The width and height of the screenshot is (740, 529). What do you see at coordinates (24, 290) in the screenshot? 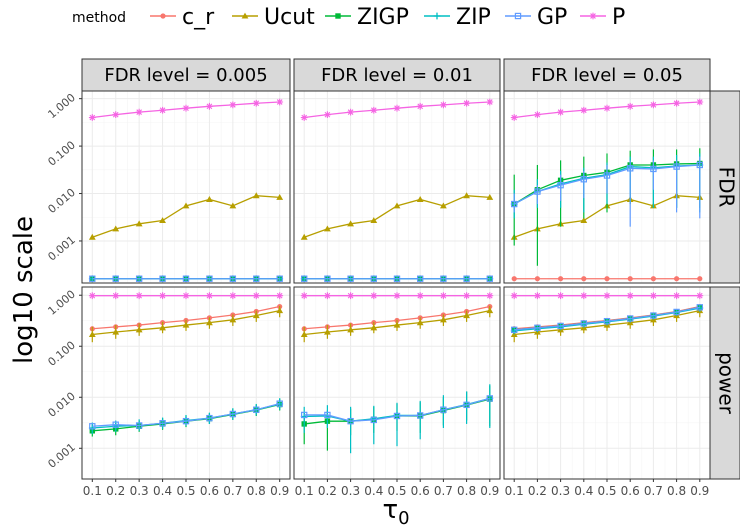
I see `y-axis-title: log10 scale` at bounding box center [24, 290].